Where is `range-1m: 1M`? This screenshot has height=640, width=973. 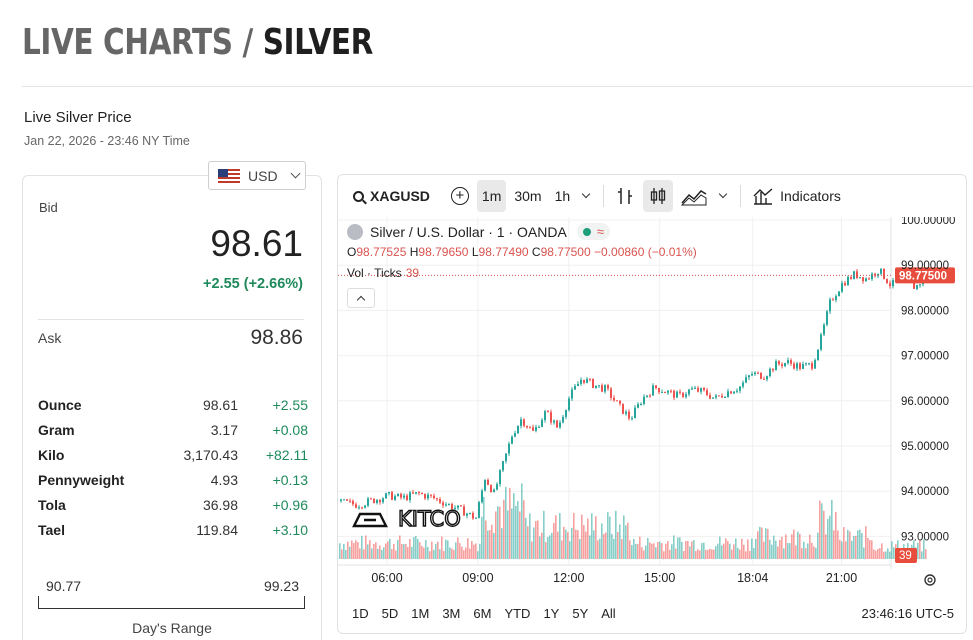 range-1m: 1M is located at coordinates (420, 613).